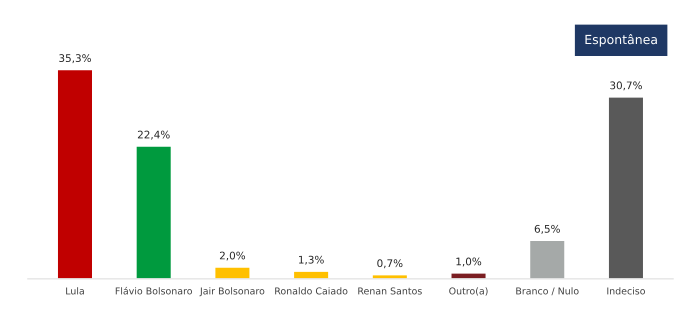  What do you see at coordinates (390, 291) in the screenshot?
I see `x-tick-label: Renan Santos` at bounding box center [390, 291].